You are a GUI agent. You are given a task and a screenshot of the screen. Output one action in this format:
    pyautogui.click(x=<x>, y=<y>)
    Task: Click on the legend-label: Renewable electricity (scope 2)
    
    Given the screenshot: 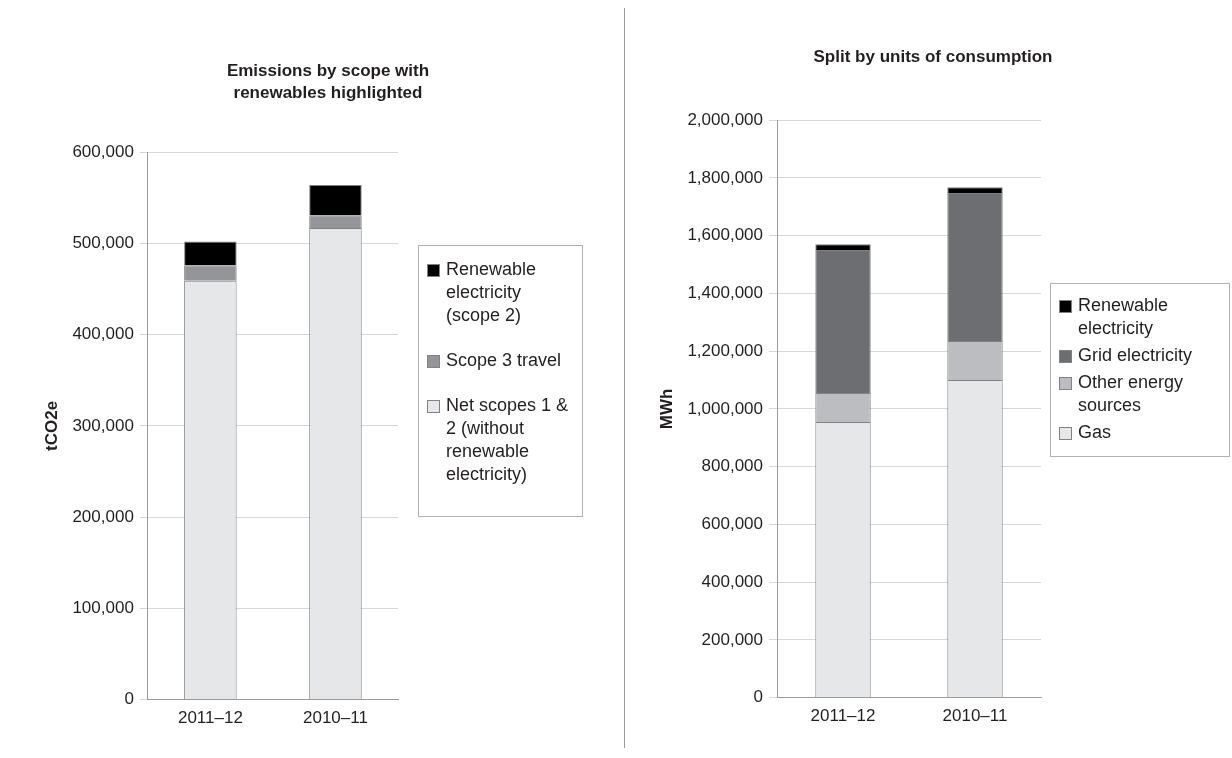 What is the action you would take?
    pyautogui.click(x=492, y=292)
    